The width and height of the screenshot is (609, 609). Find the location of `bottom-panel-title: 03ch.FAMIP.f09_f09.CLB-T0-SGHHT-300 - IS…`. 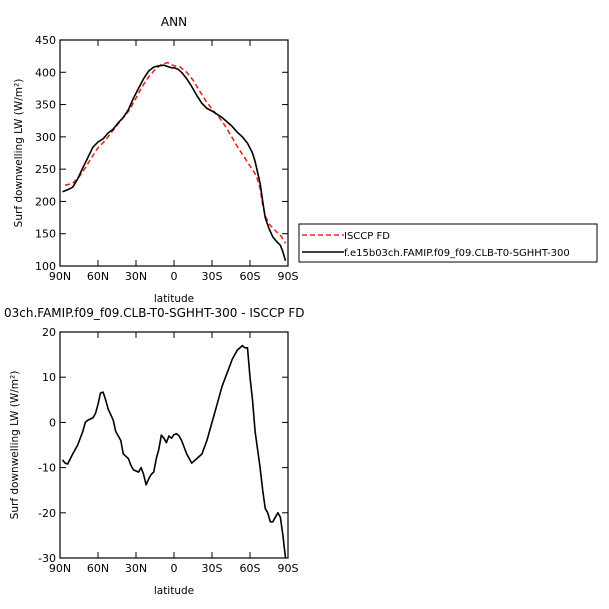

bottom-panel-title: 03ch.FAMIP.f09_f09.CLB-T0-SGHHT-300 - IS… is located at coordinates (154, 313).